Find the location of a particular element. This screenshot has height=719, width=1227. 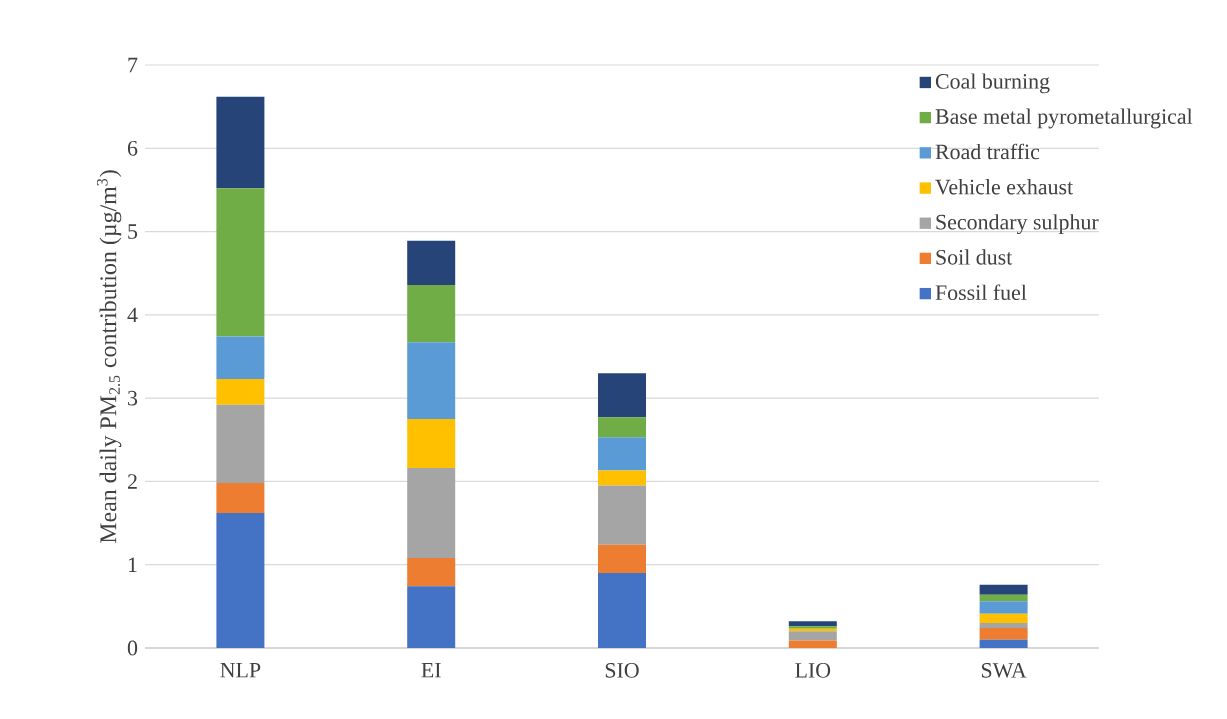

x-tick-label: LIO is located at coordinates (813, 670).